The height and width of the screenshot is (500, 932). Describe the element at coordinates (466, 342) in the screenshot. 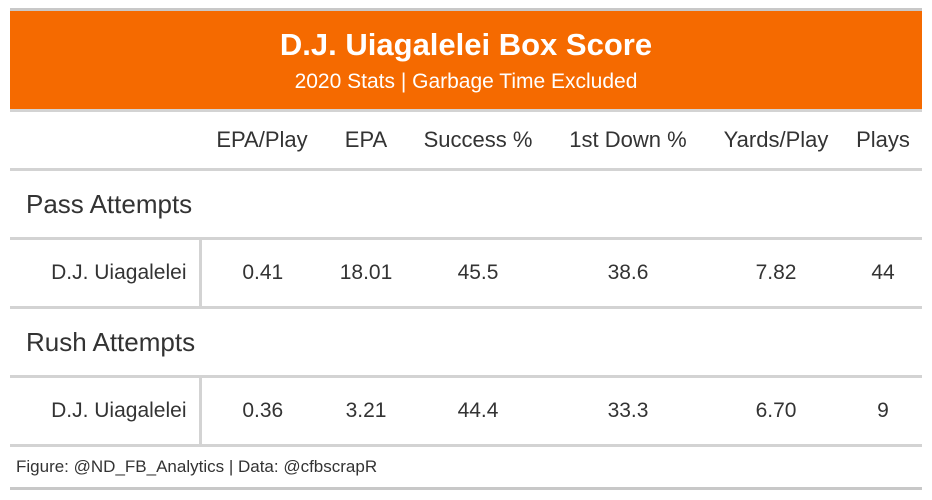

I see `group-row-rush: Rush Attempts` at that location.